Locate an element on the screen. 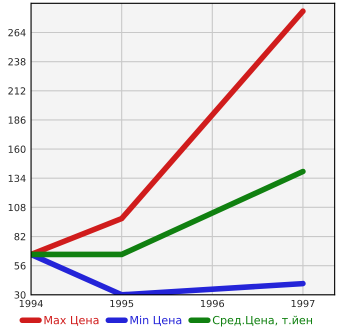 Image resolution: width=345 pixels, height=335 pixels. y-tick-label: 160 is located at coordinates (17, 149).